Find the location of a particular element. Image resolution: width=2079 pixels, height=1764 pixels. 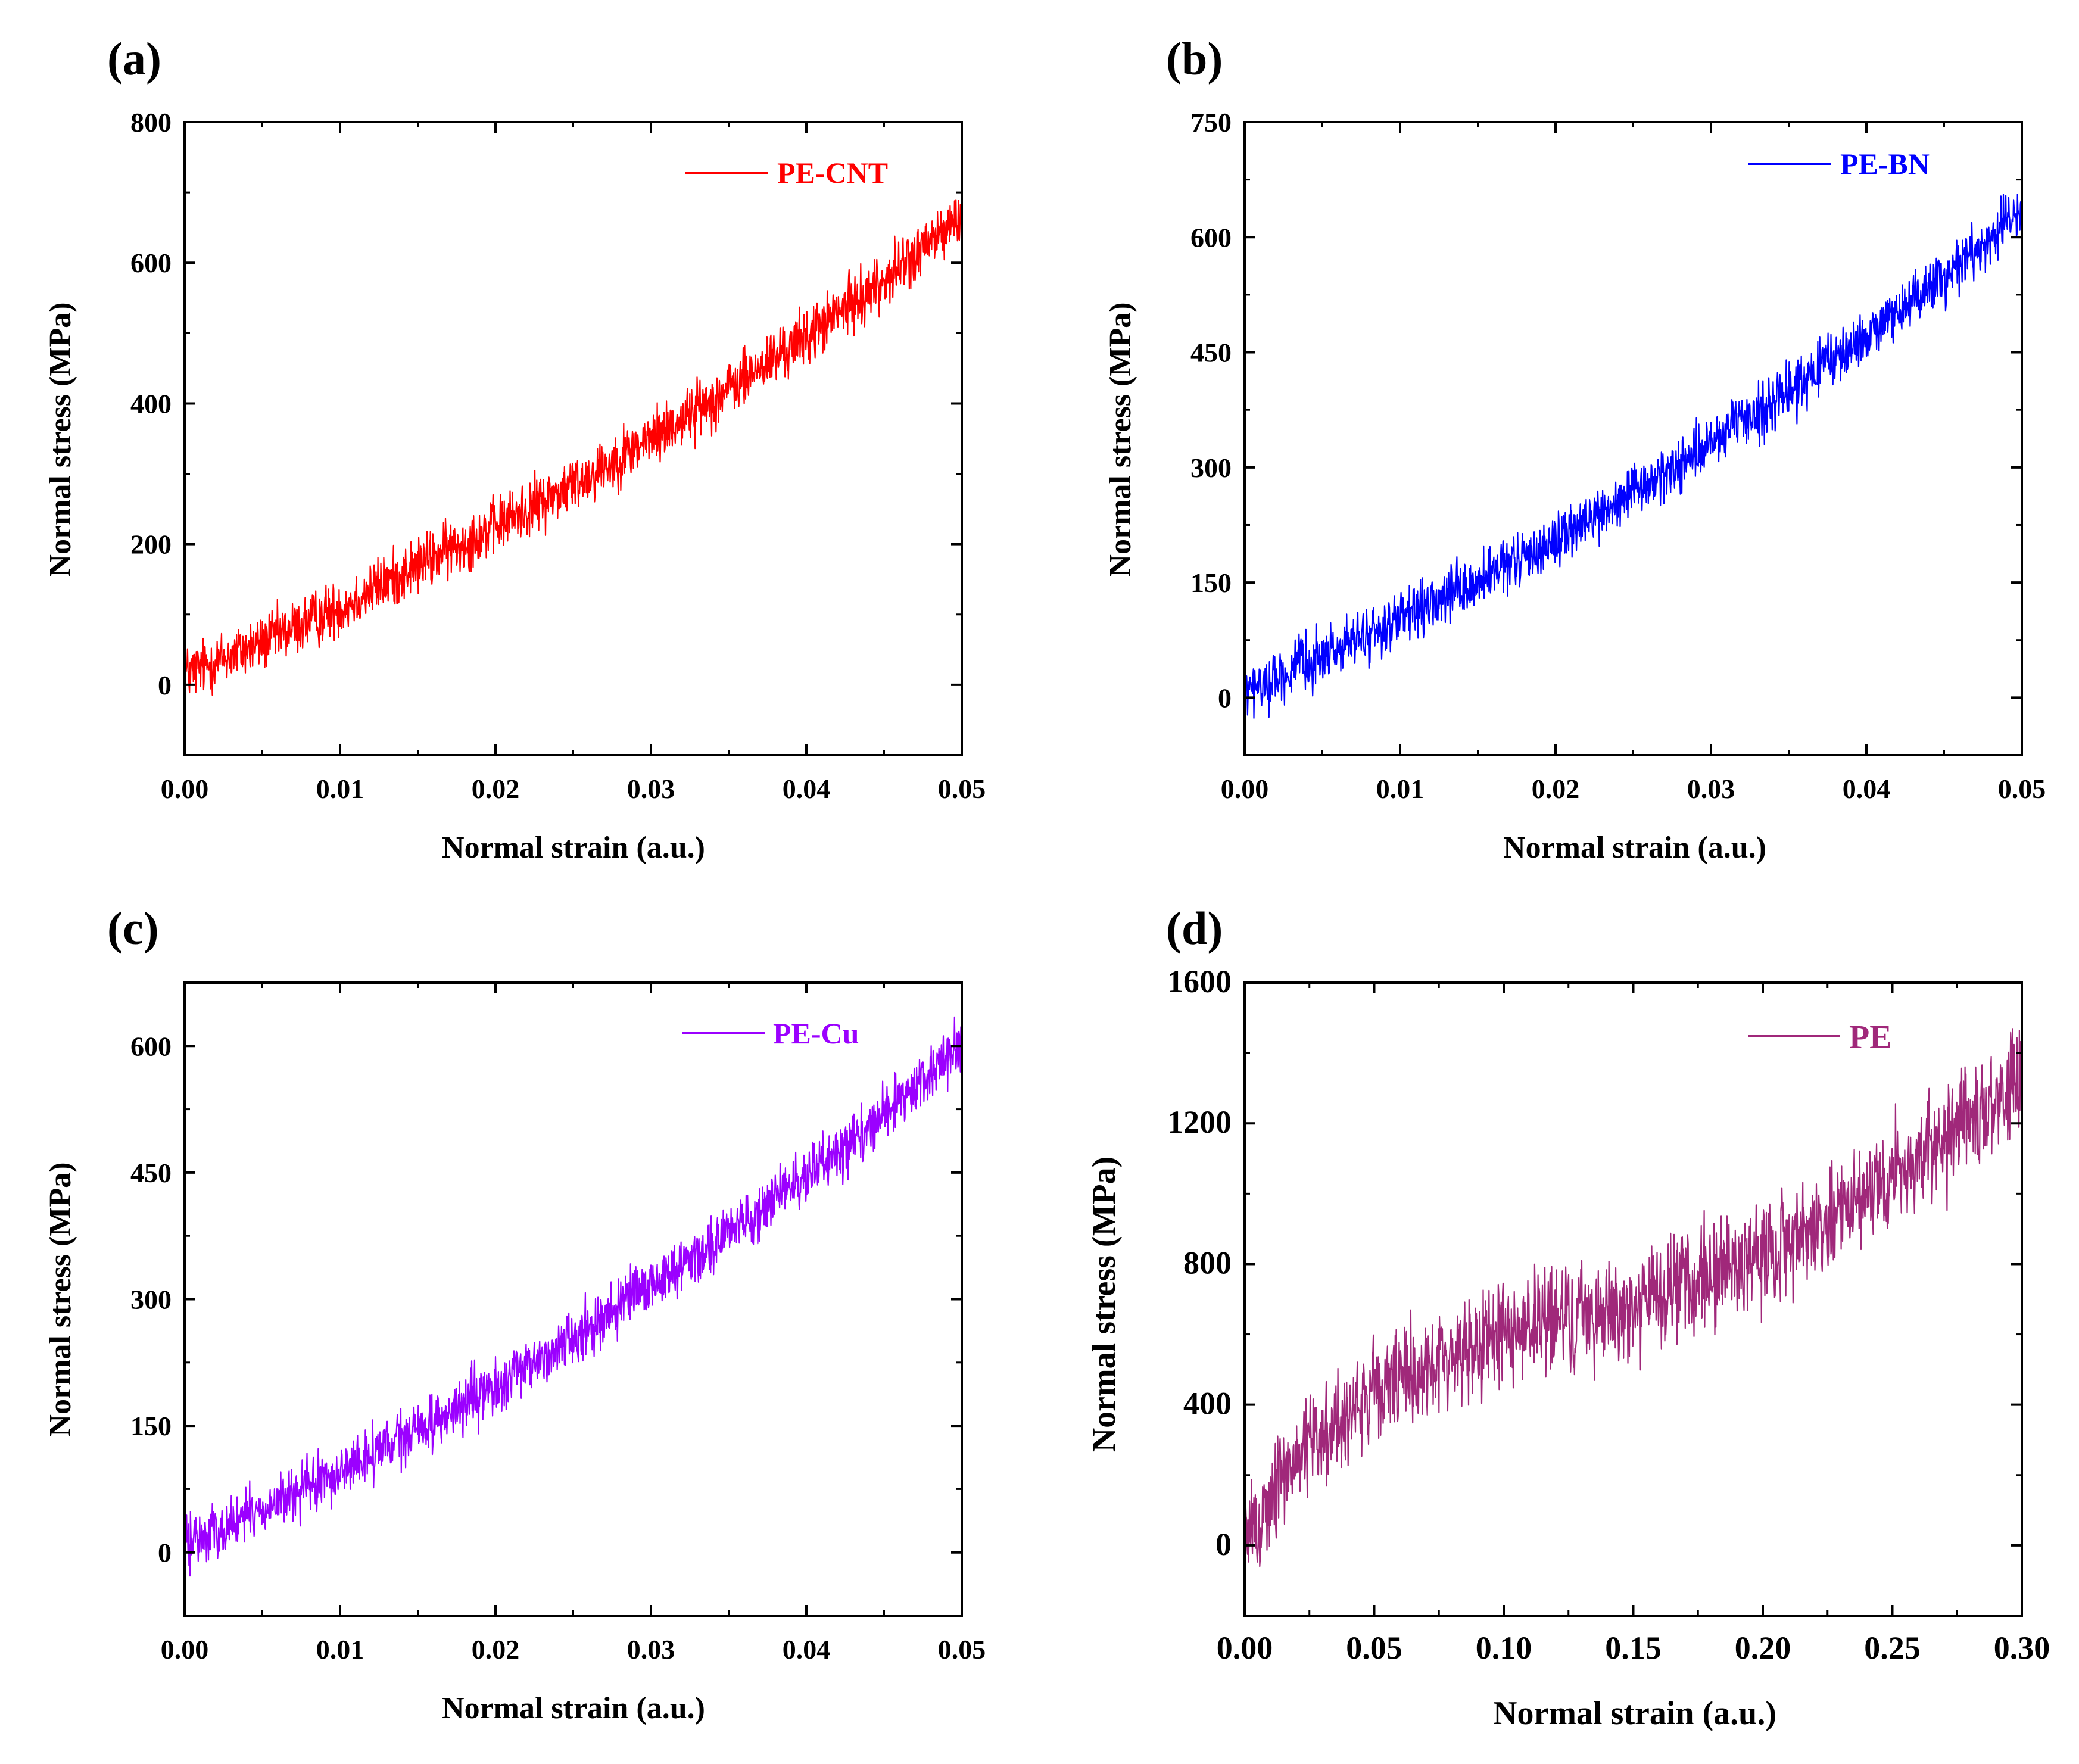

y-tick-label-d-2: 800 is located at coordinates (1207, 1262).